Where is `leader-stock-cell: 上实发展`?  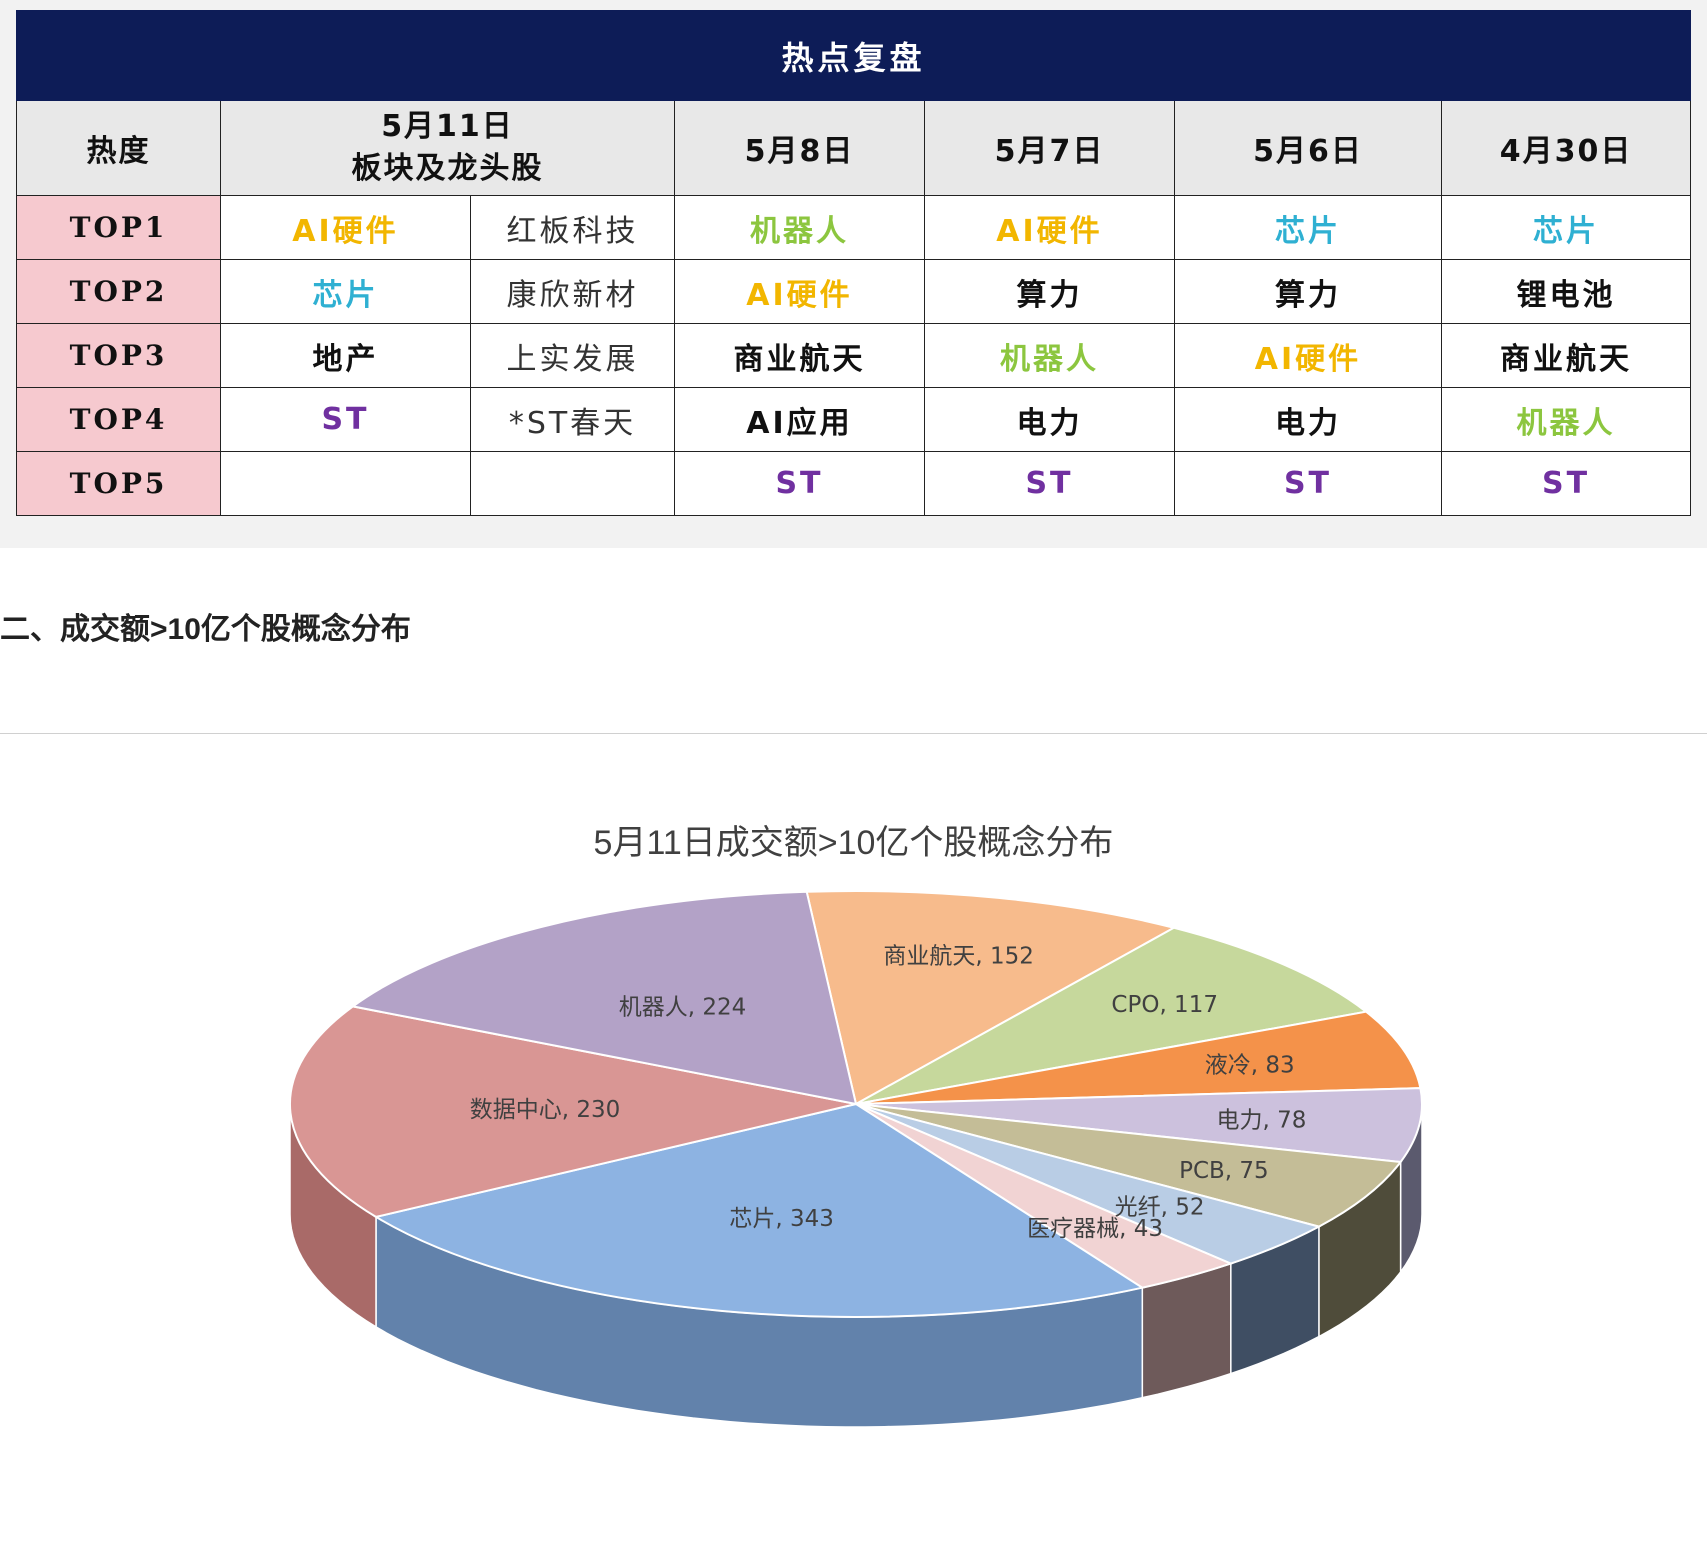
leader-stock-cell: 上实发展 is located at coordinates (572, 355).